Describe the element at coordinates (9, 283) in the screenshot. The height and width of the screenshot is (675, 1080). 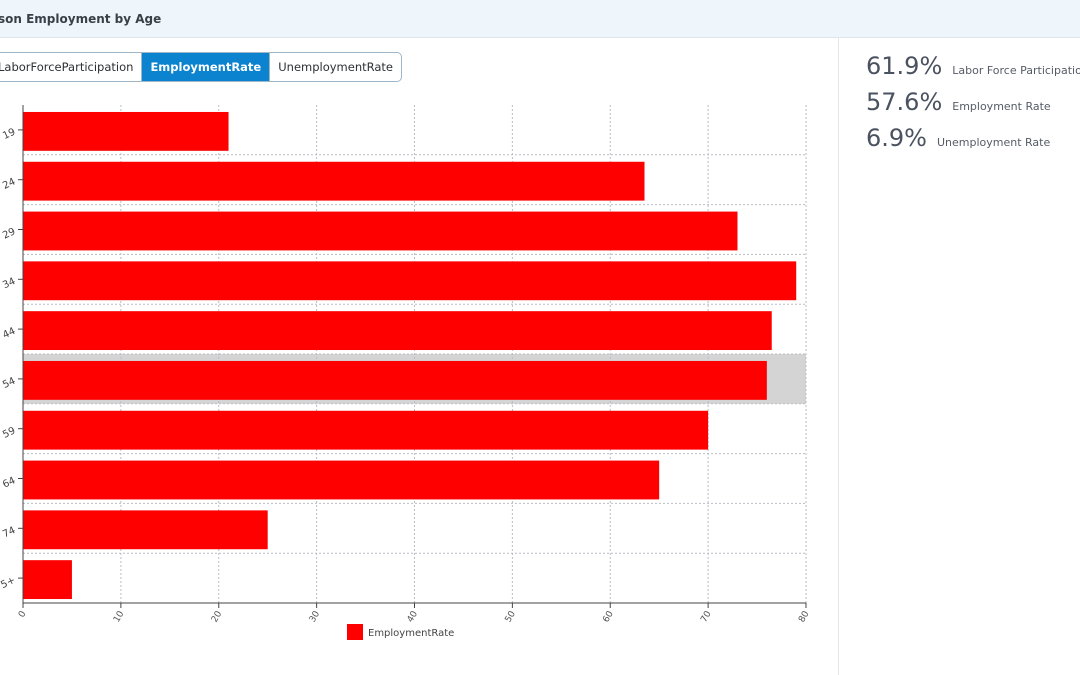
I see `y-tick-label: 34` at that location.